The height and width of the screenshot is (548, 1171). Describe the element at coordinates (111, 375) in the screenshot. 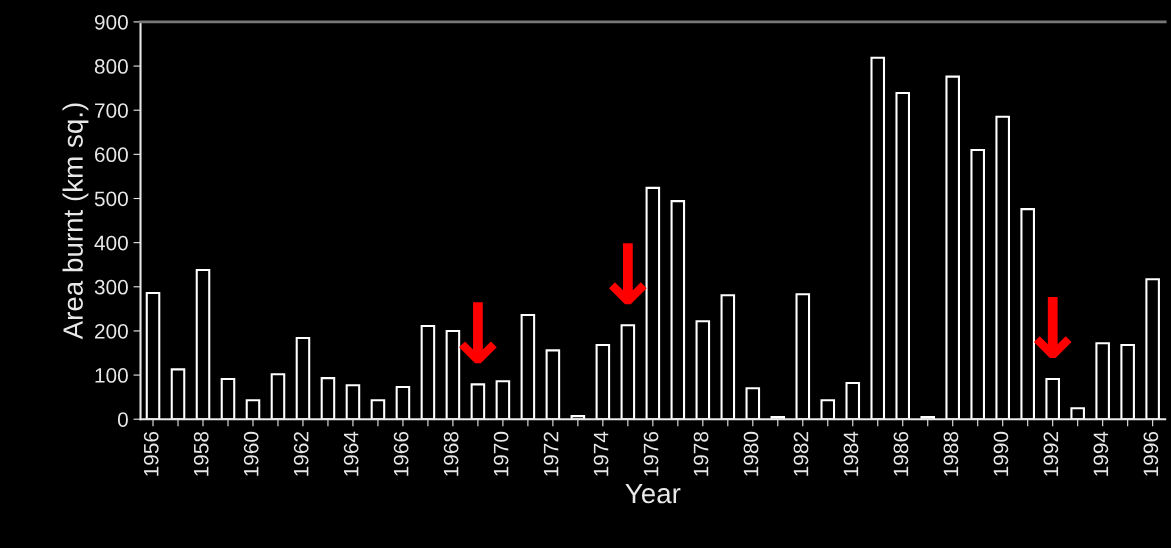

I see `y-tick-label: 100` at that location.